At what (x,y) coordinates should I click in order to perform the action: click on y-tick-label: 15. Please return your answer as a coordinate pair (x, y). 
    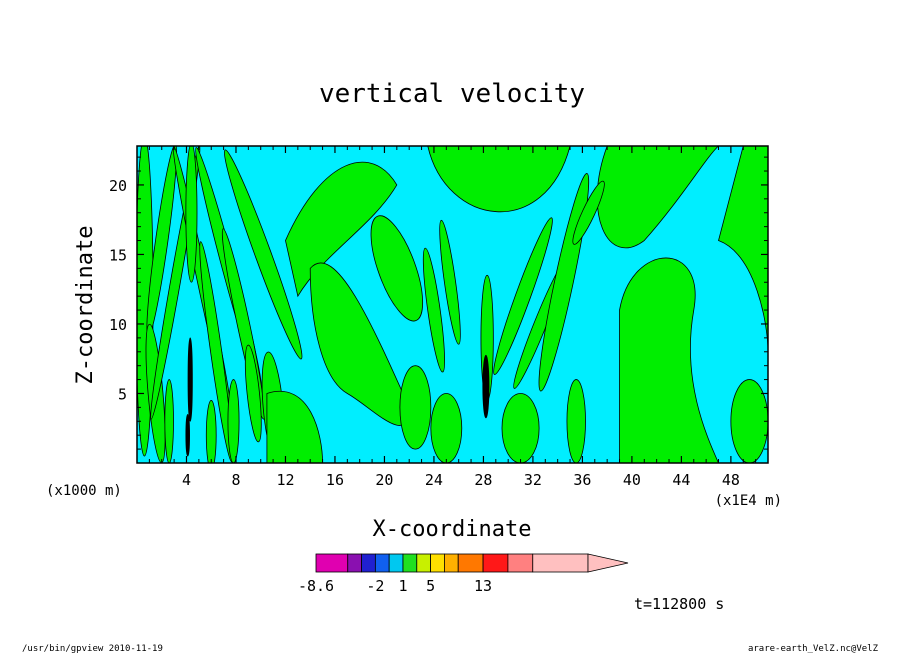
    Looking at the image, I should click on (118, 255).